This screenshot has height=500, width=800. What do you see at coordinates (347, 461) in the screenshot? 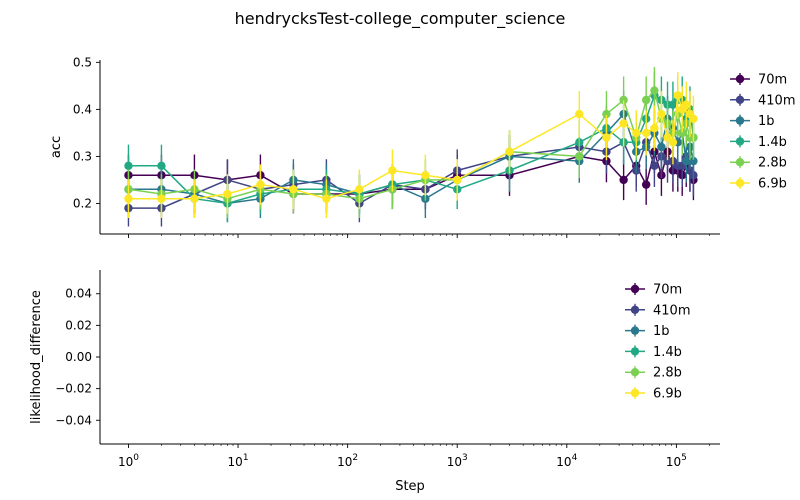
I see `x-tick-label: 10²` at bounding box center [347, 461].